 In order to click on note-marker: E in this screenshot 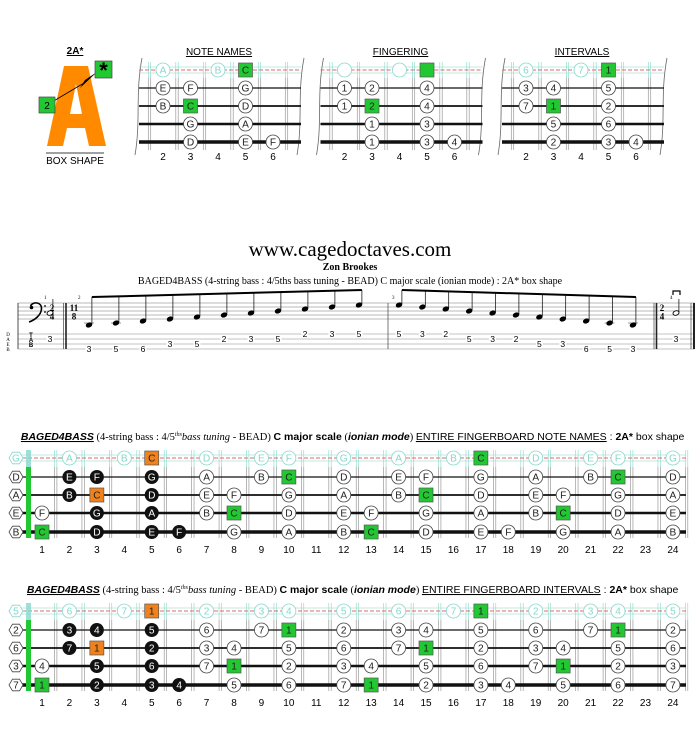, I will do `click(673, 513)`.